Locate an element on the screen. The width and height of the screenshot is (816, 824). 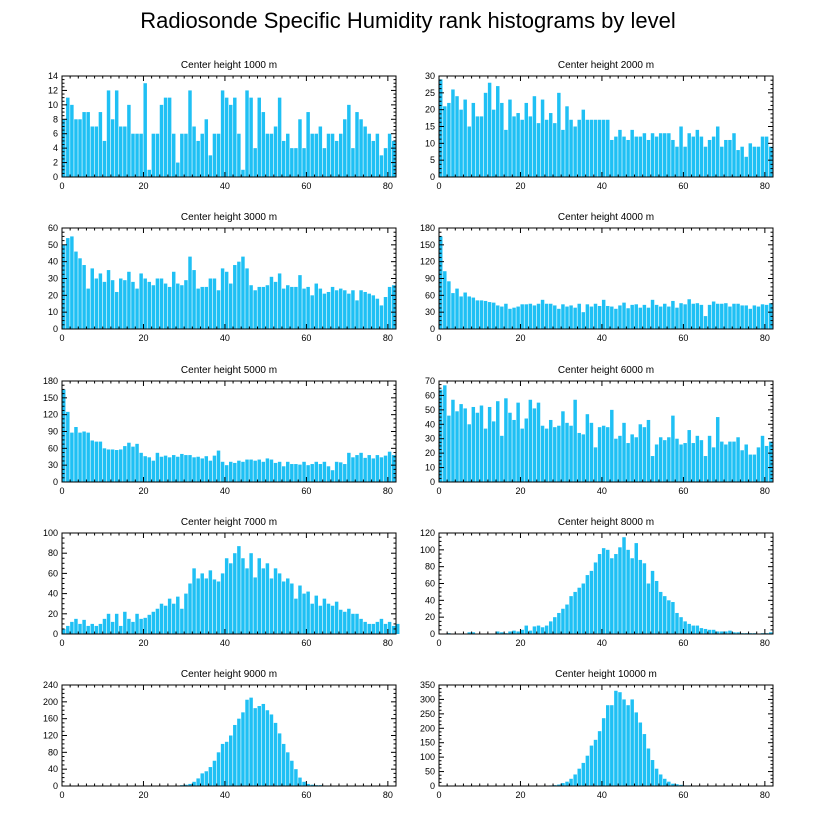
panel-title: Center height 1000 m is located at coordinates (229, 65).